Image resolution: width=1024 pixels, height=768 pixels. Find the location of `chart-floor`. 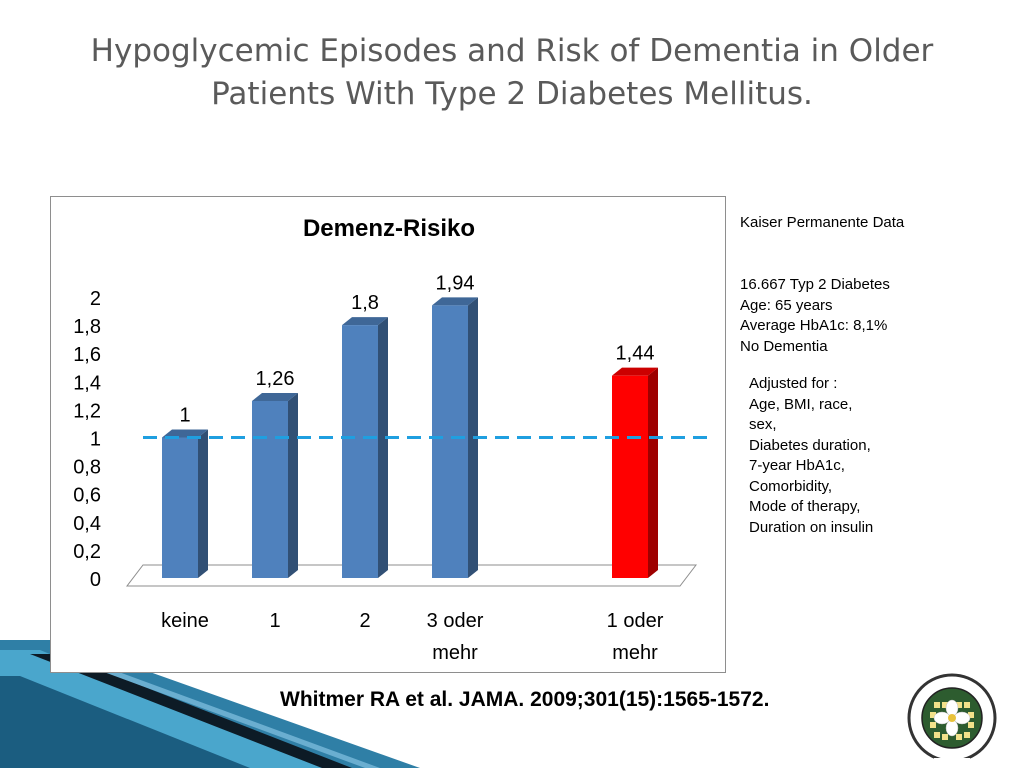

chart-floor is located at coordinates (411, 575).